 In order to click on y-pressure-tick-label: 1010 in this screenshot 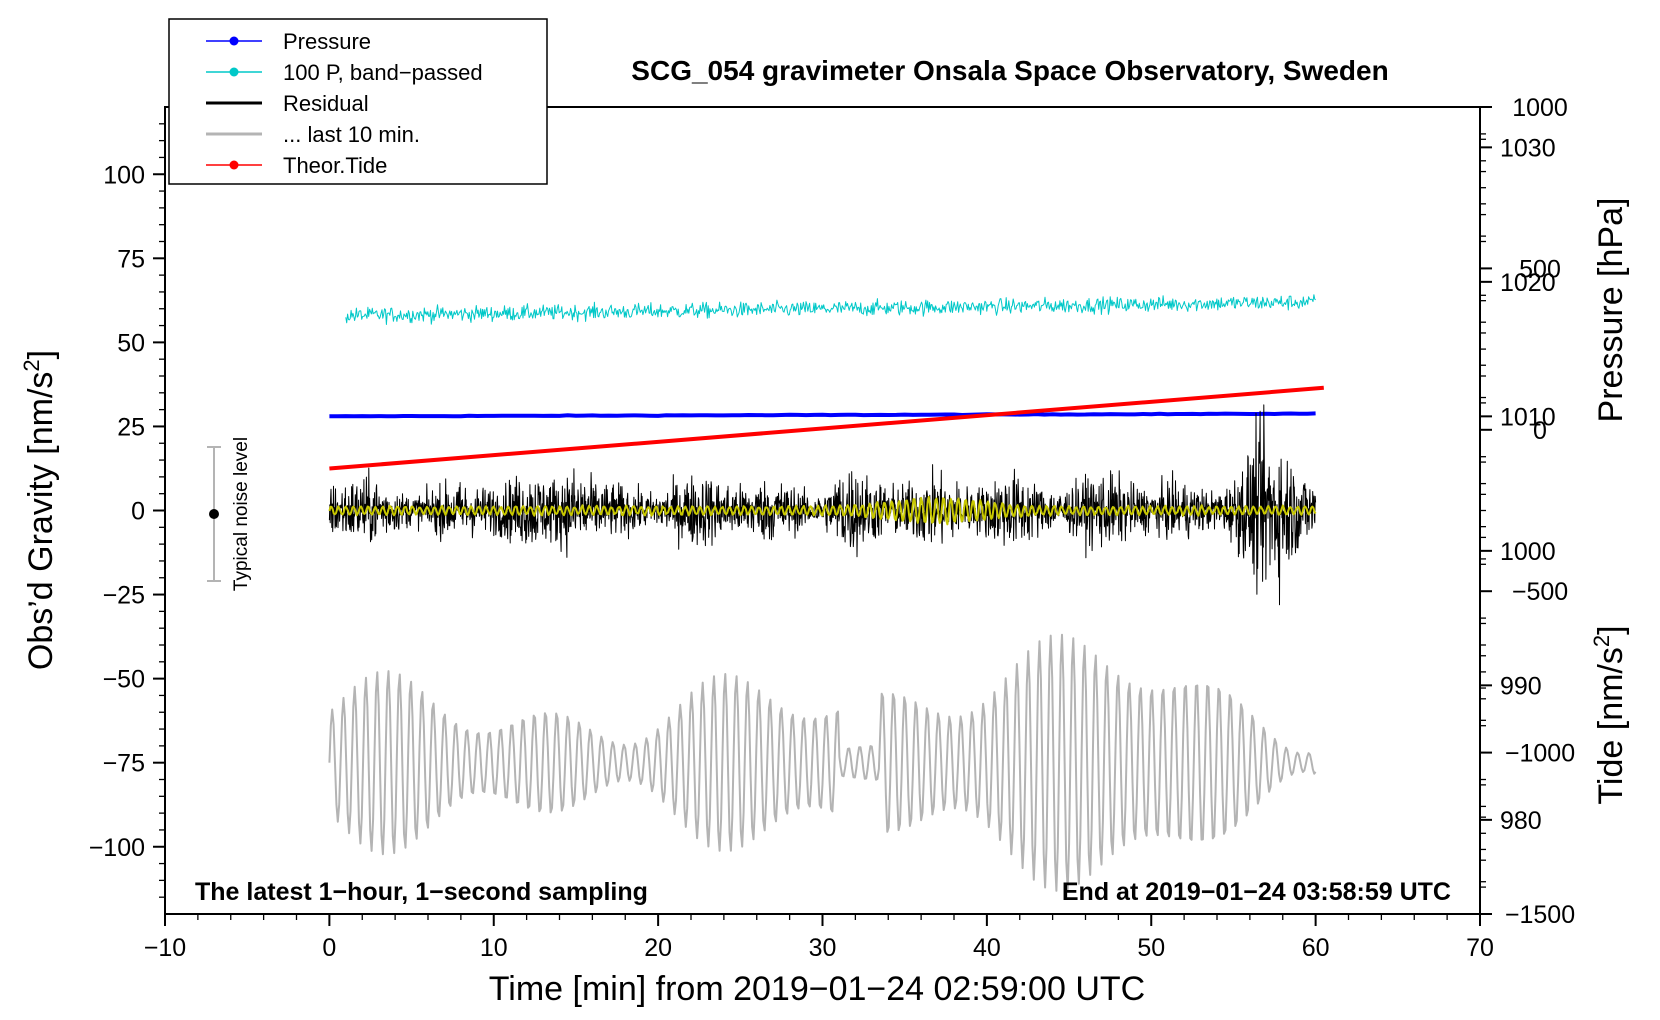, I will do `click(1528, 417)`.